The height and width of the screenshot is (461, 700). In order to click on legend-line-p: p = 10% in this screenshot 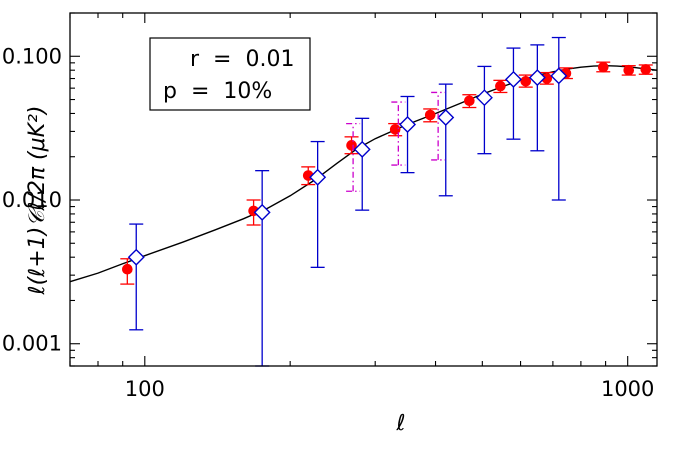, I will do `click(217, 91)`.